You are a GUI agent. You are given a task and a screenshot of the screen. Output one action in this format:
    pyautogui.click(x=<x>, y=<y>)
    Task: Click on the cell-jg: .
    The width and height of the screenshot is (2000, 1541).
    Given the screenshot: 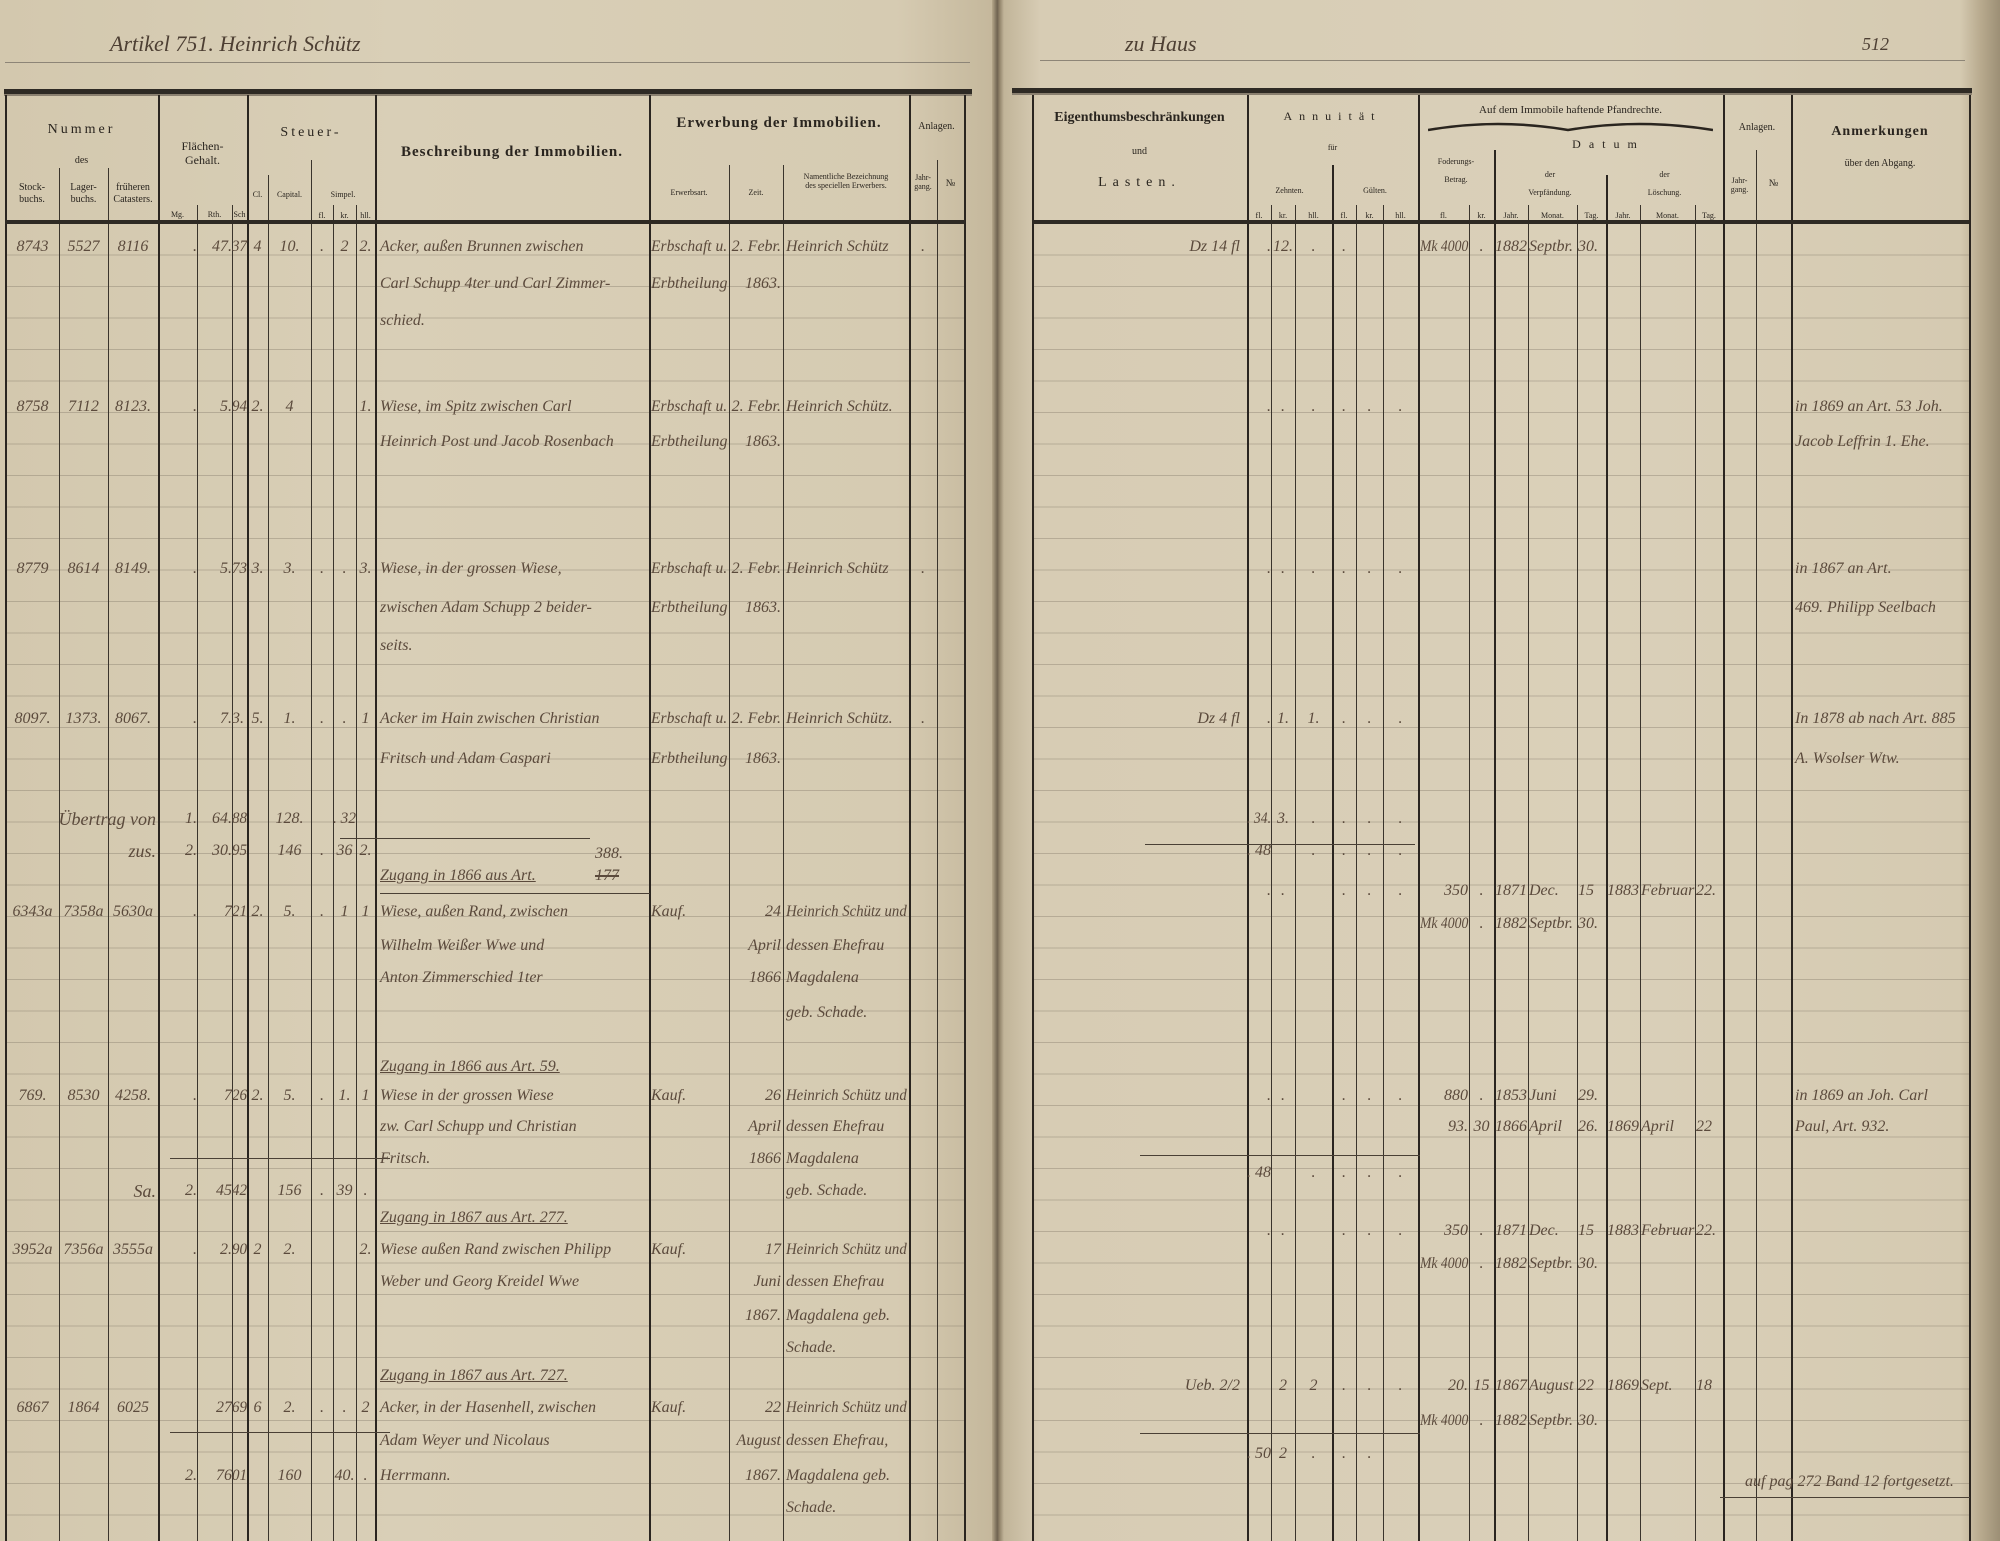 What is the action you would take?
    pyautogui.click(x=923, y=718)
    